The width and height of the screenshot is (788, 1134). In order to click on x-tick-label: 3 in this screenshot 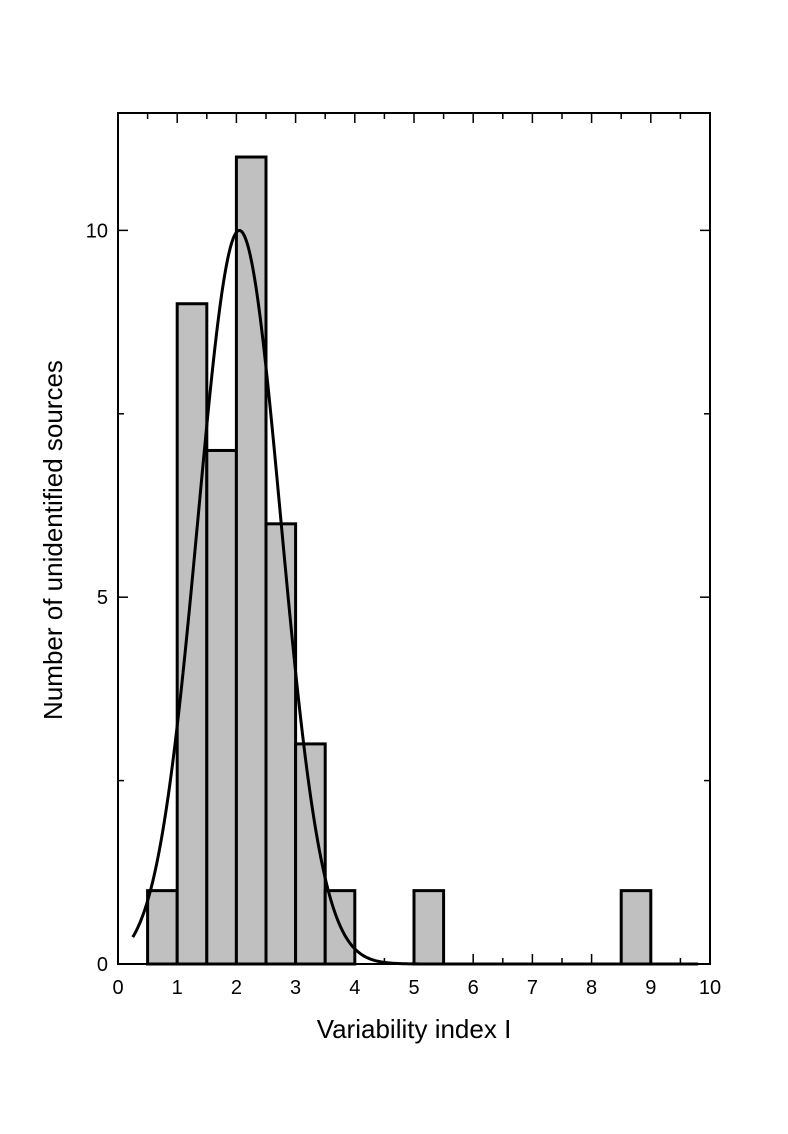, I will do `click(295, 988)`.